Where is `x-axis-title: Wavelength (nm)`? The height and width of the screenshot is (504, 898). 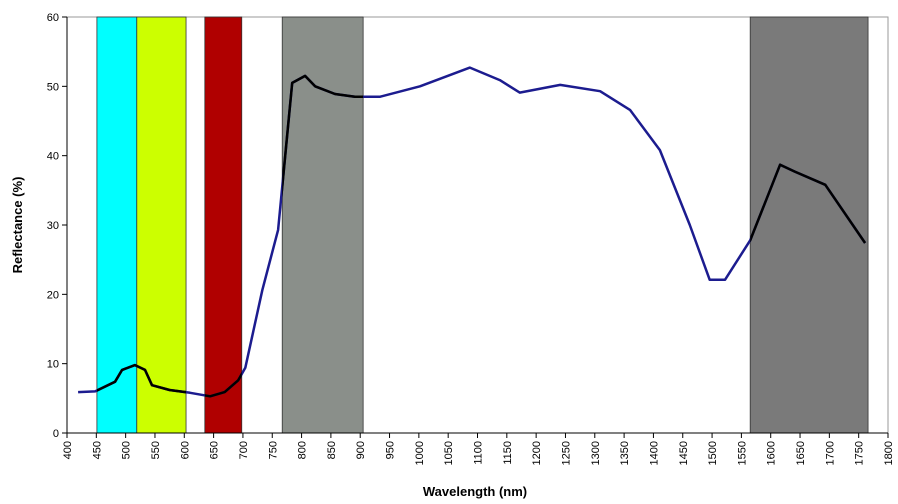 x-axis-title: Wavelength (nm) is located at coordinates (475, 491).